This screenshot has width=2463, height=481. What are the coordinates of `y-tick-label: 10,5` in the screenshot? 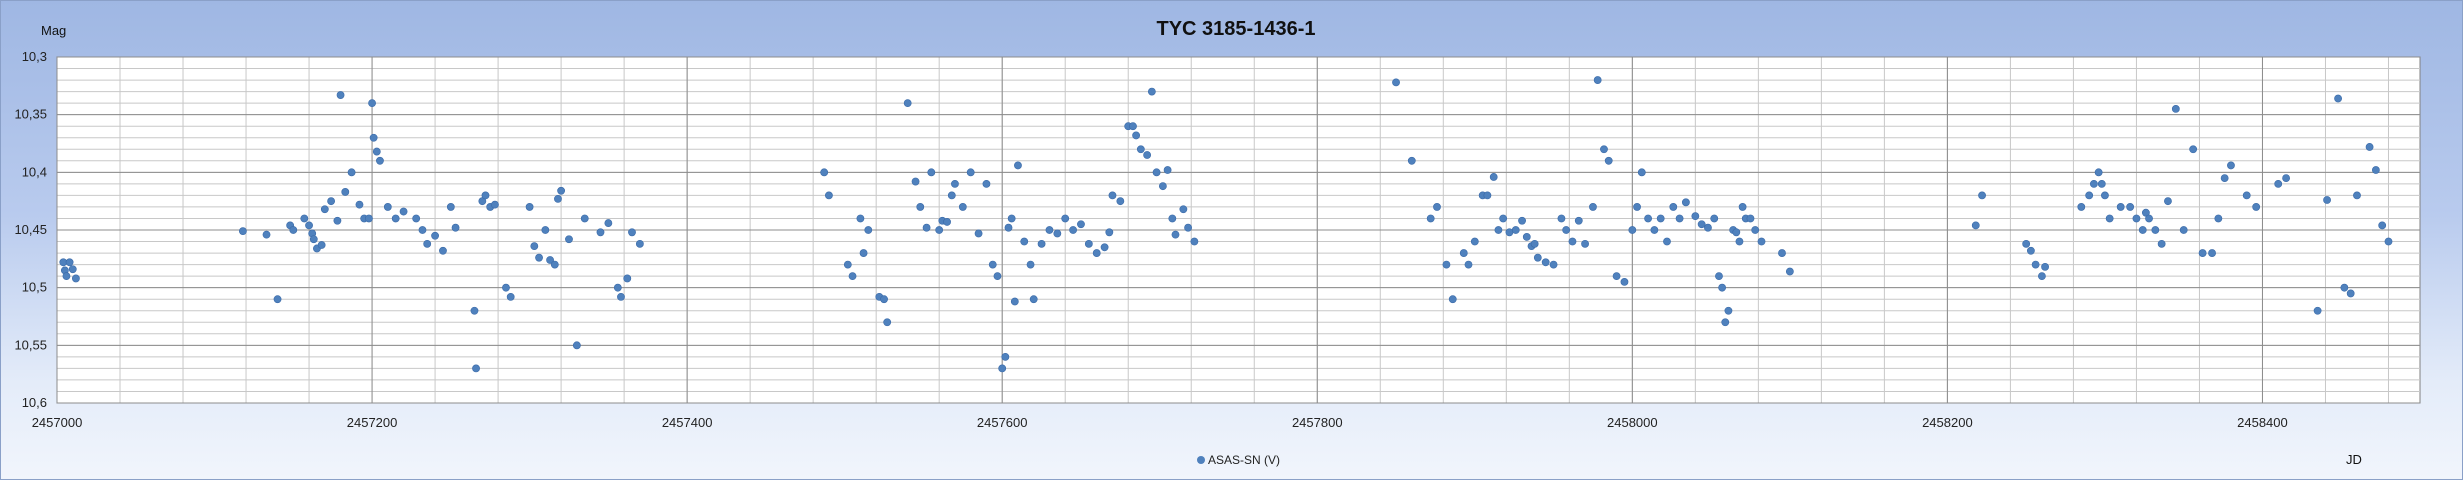 It's located at (34, 287).